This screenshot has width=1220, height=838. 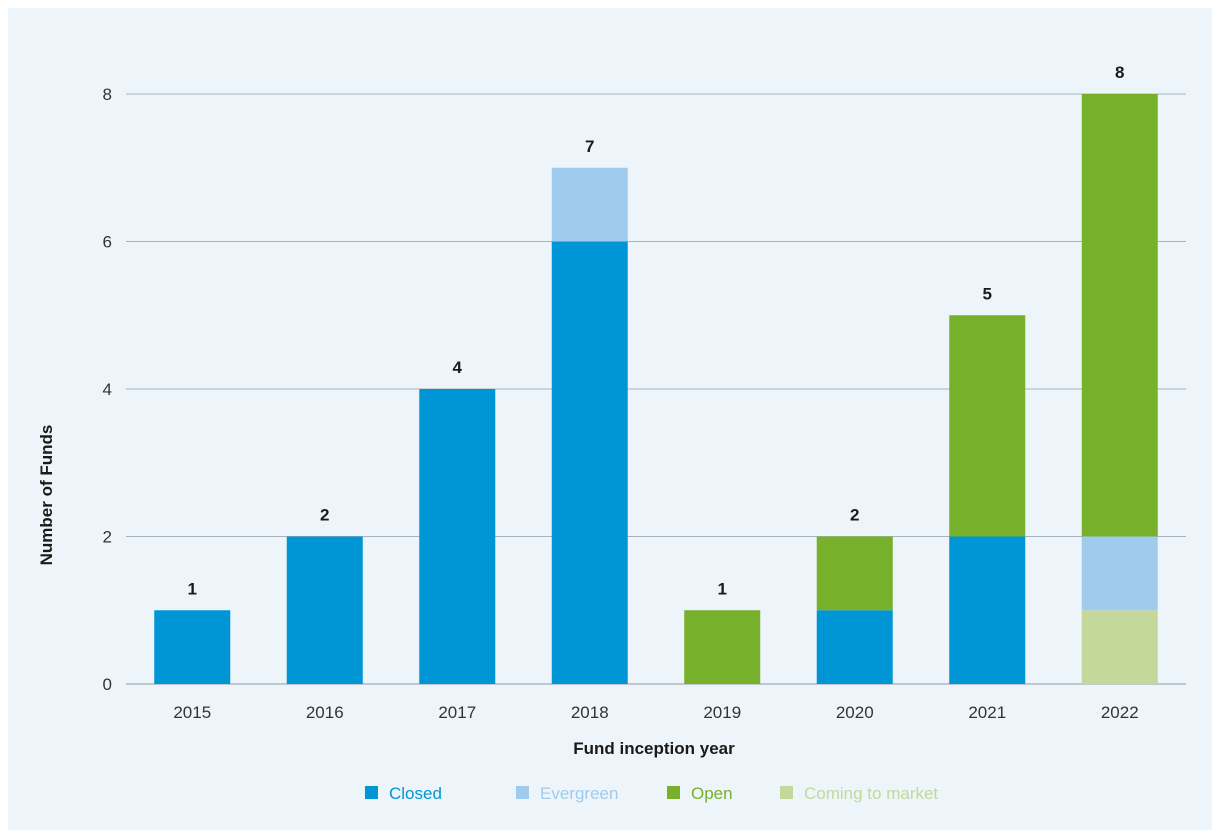 I want to click on x-tick-label: 2021, so click(x=987, y=712).